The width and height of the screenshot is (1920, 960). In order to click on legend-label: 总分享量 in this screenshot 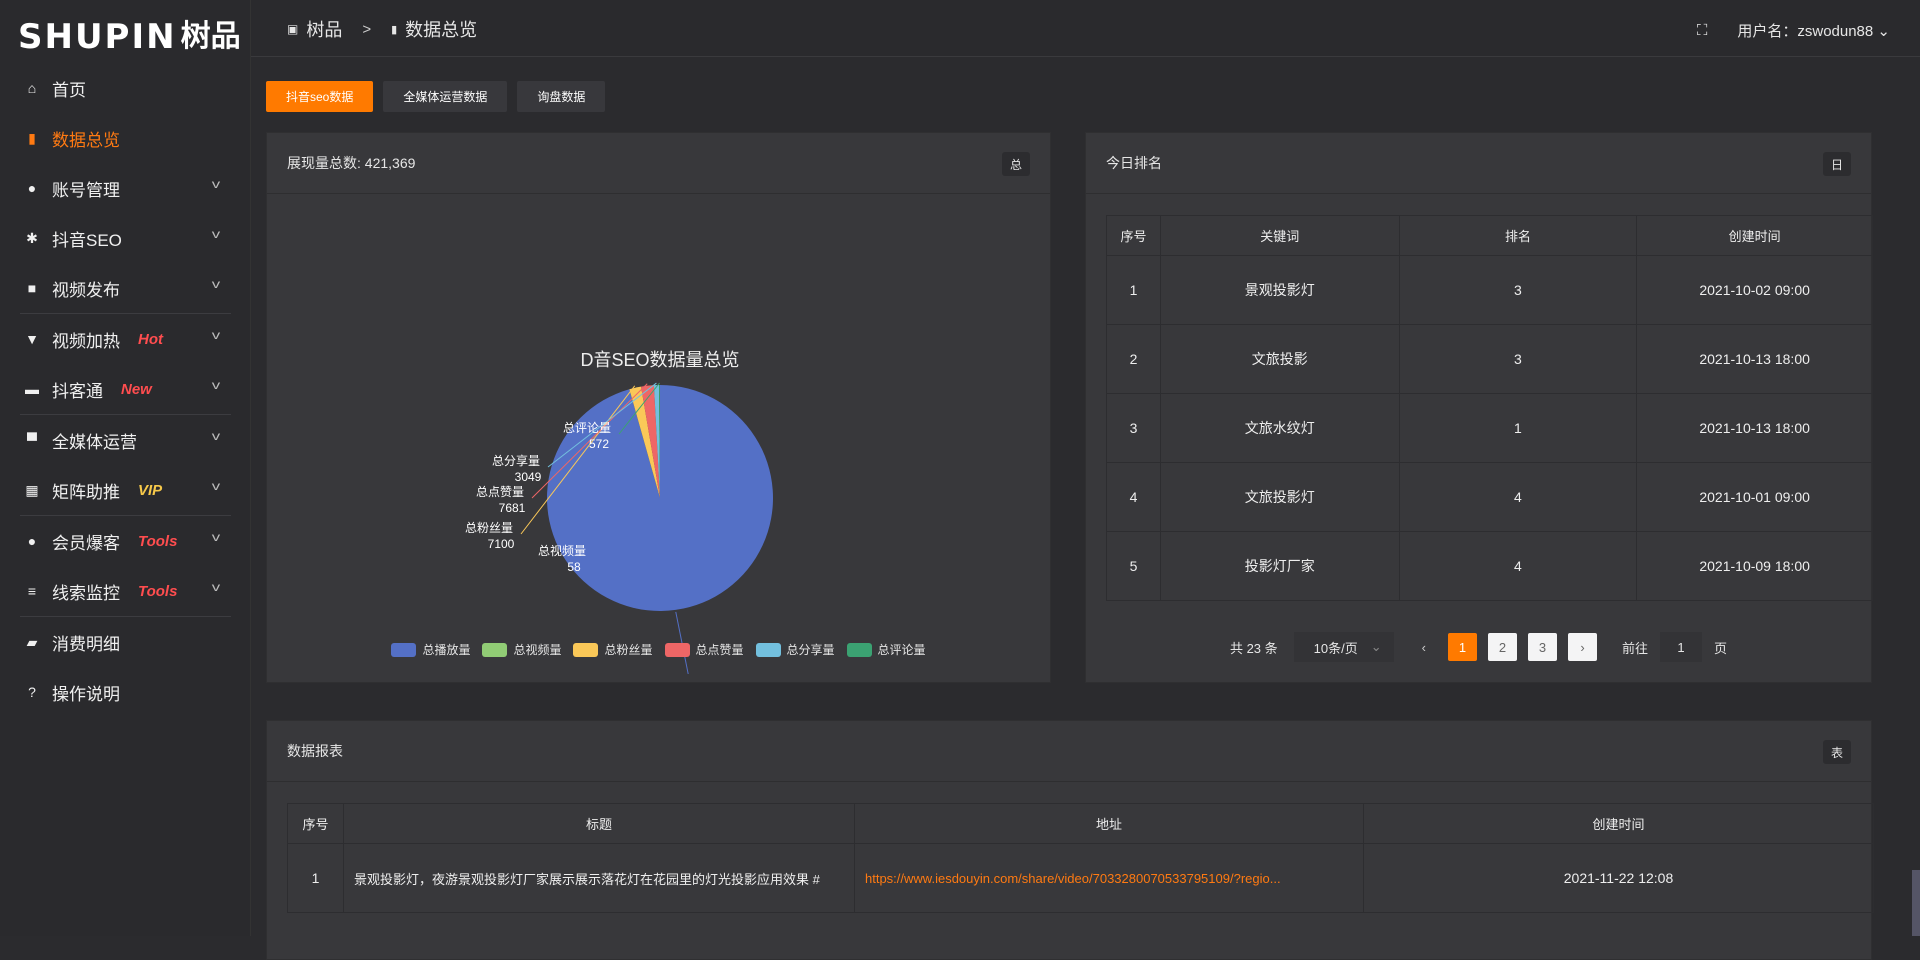, I will do `click(810, 650)`.